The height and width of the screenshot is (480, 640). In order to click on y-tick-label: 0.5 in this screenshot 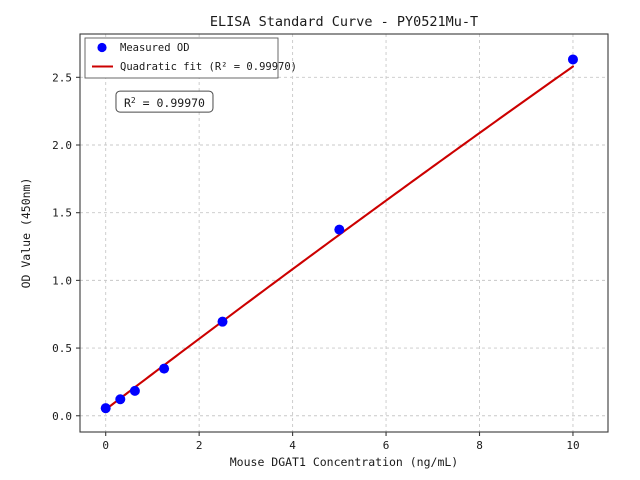, I will do `click(62, 348)`.